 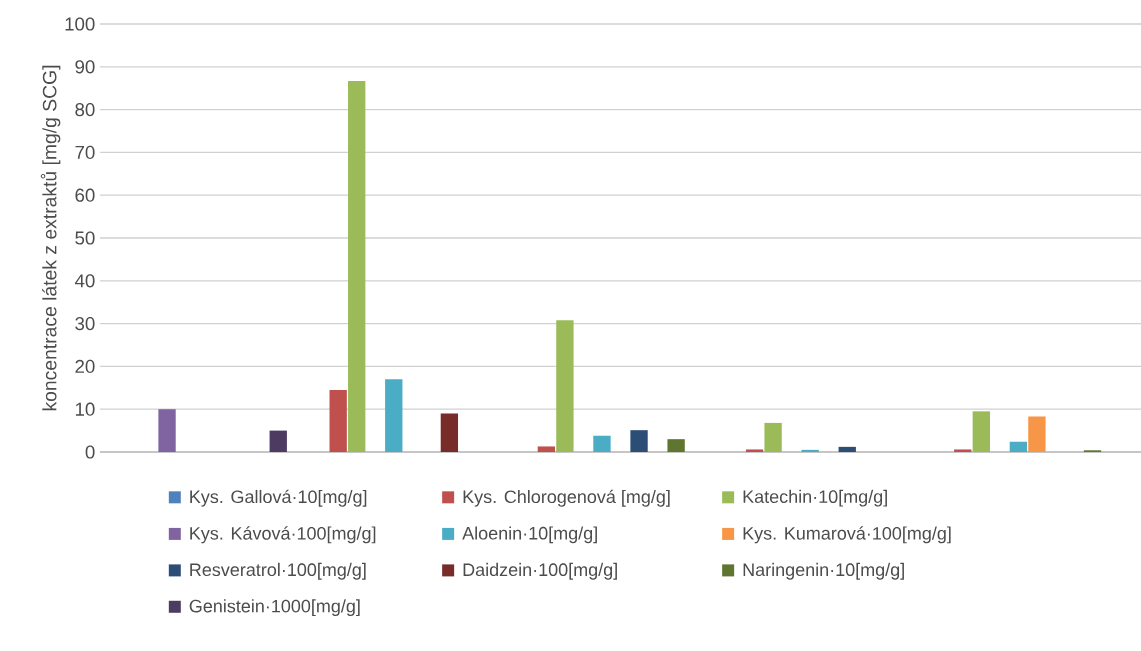 I want to click on y-tick-label: 50, so click(x=85, y=238).